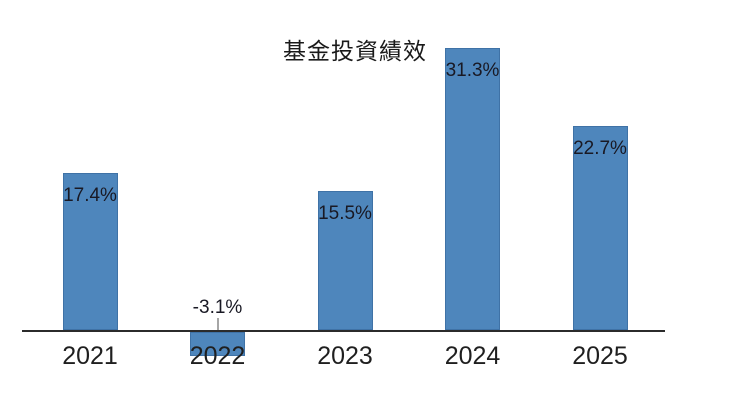 This screenshot has width=740, height=402. I want to click on bar-2022, so click(217, 344).